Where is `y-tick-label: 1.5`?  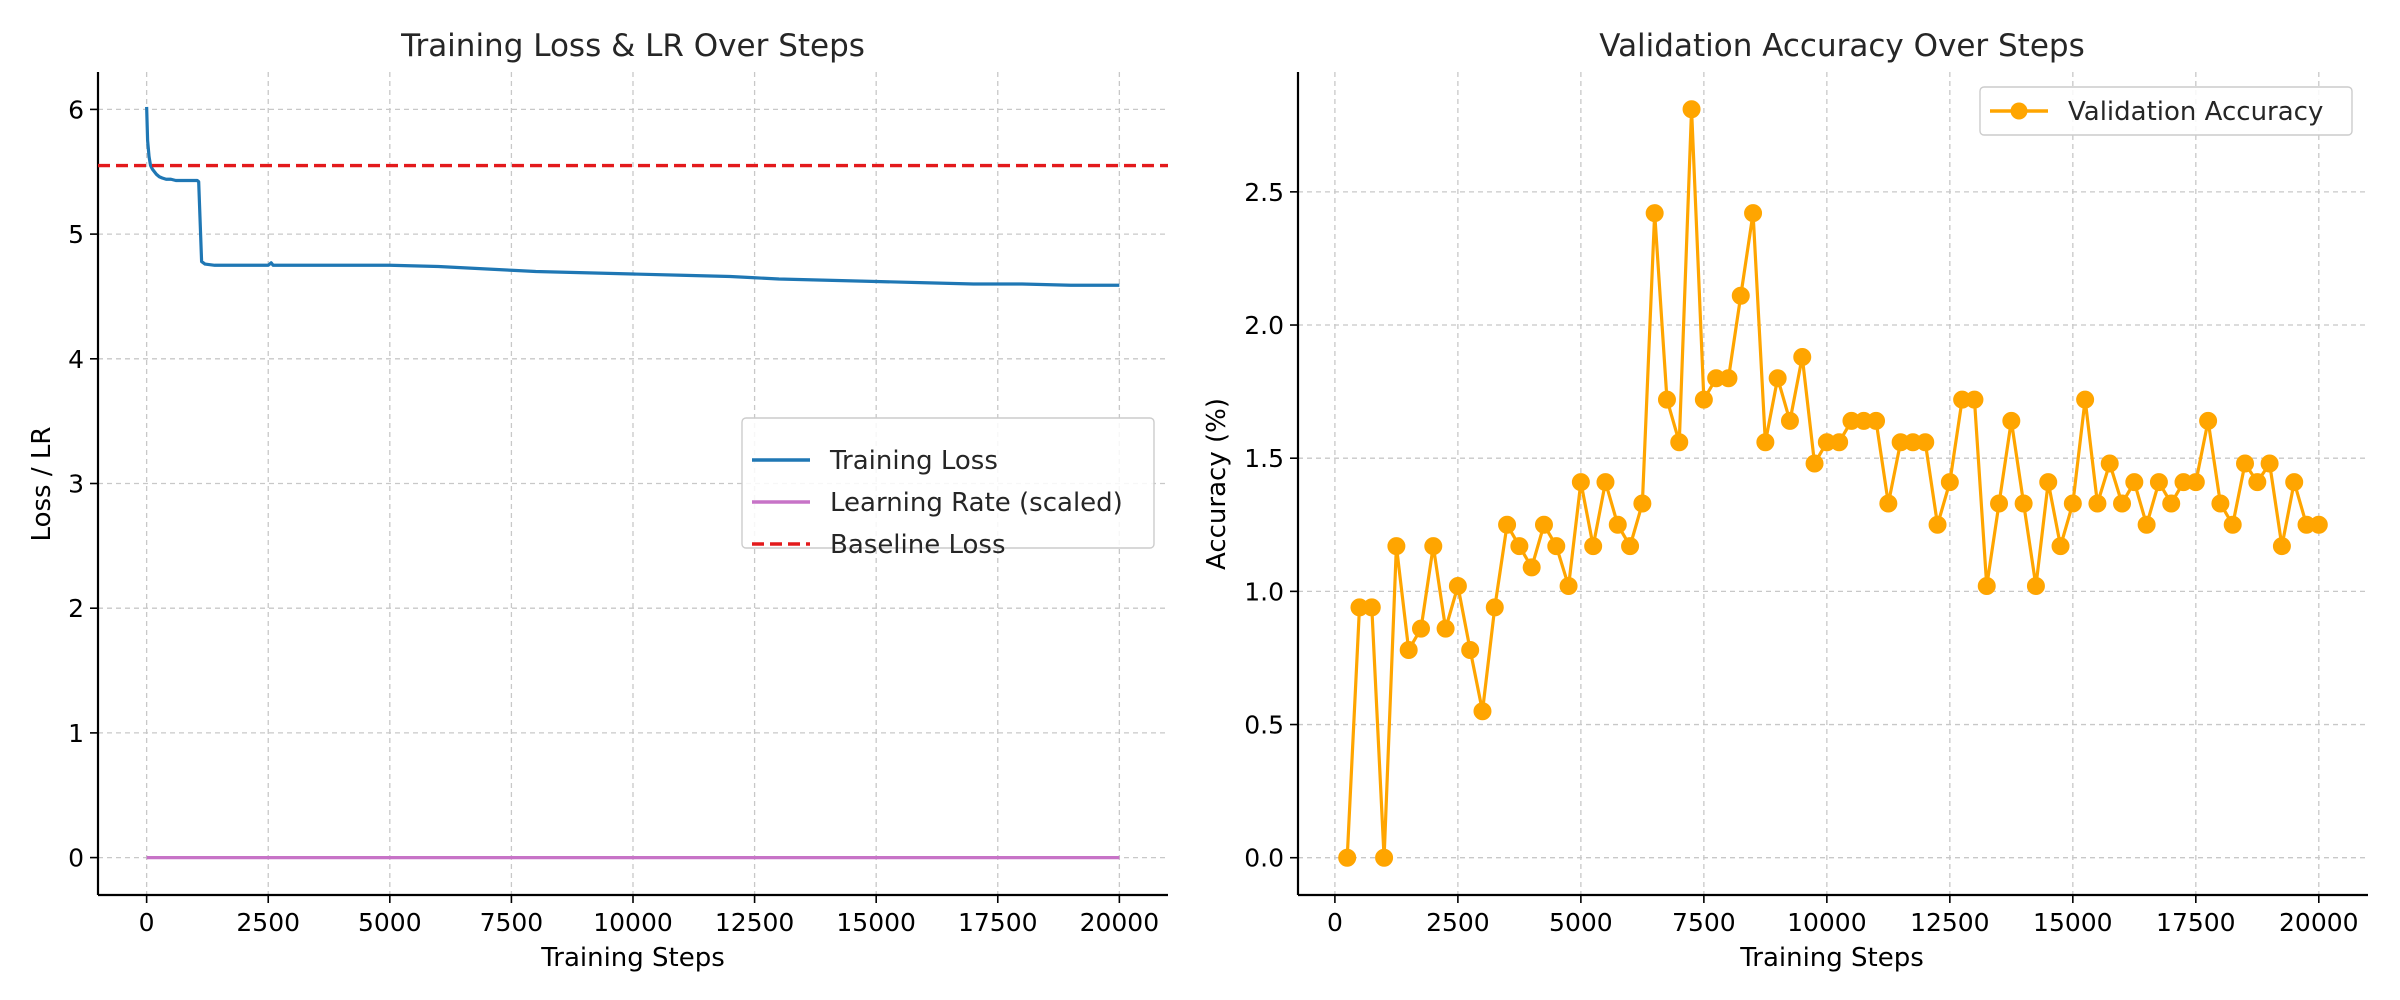 y-tick-label: 1.5 is located at coordinates (1264, 458).